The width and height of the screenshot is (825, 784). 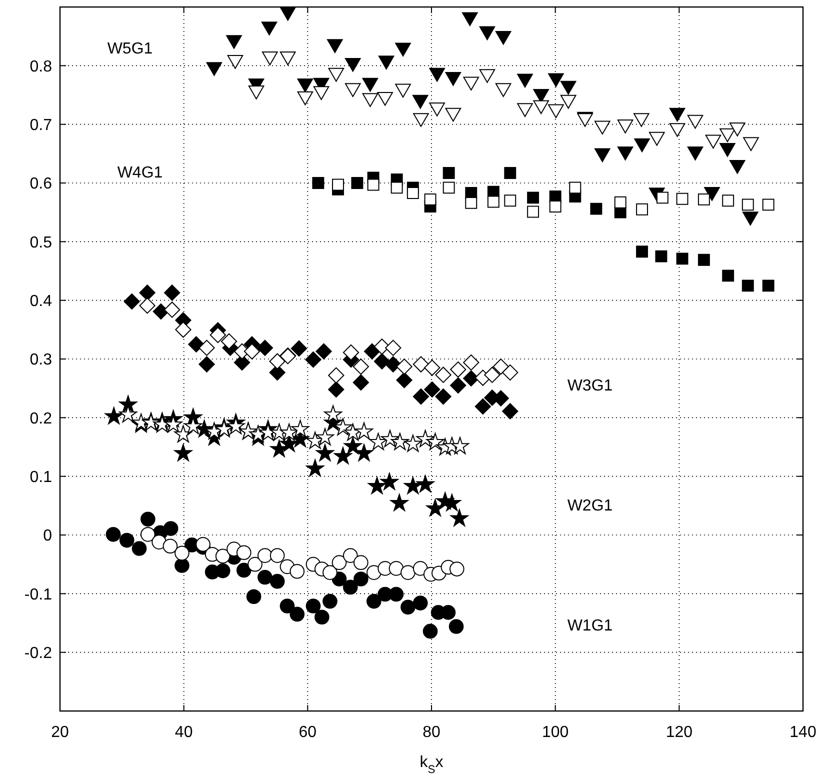 What do you see at coordinates (130, 49) in the screenshot?
I see `annotation: W5G1` at bounding box center [130, 49].